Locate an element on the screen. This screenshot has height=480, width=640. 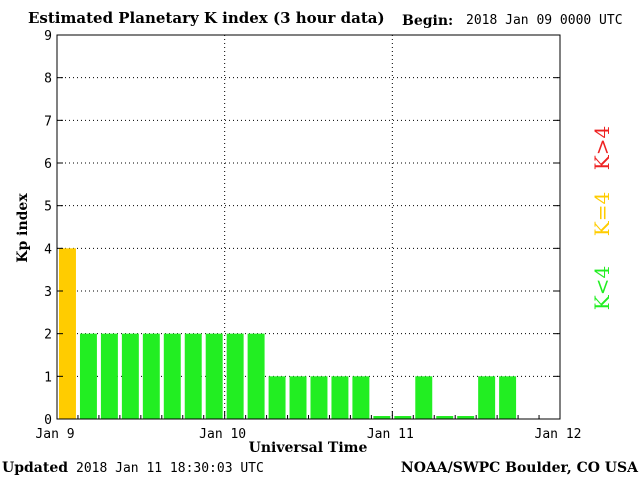
x-tick-label-0: Jan 9 is located at coordinates (54, 434).